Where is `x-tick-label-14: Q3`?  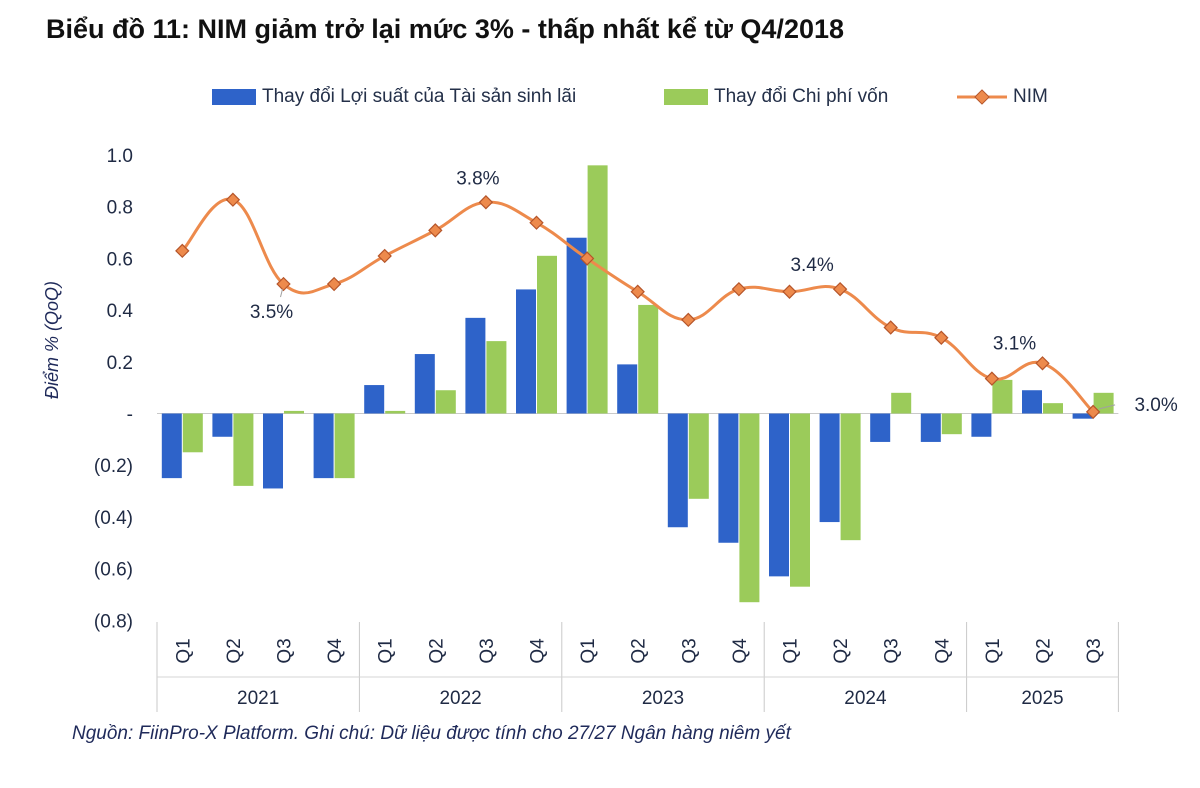 x-tick-label-14: Q3 is located at coordinates (892, 650).